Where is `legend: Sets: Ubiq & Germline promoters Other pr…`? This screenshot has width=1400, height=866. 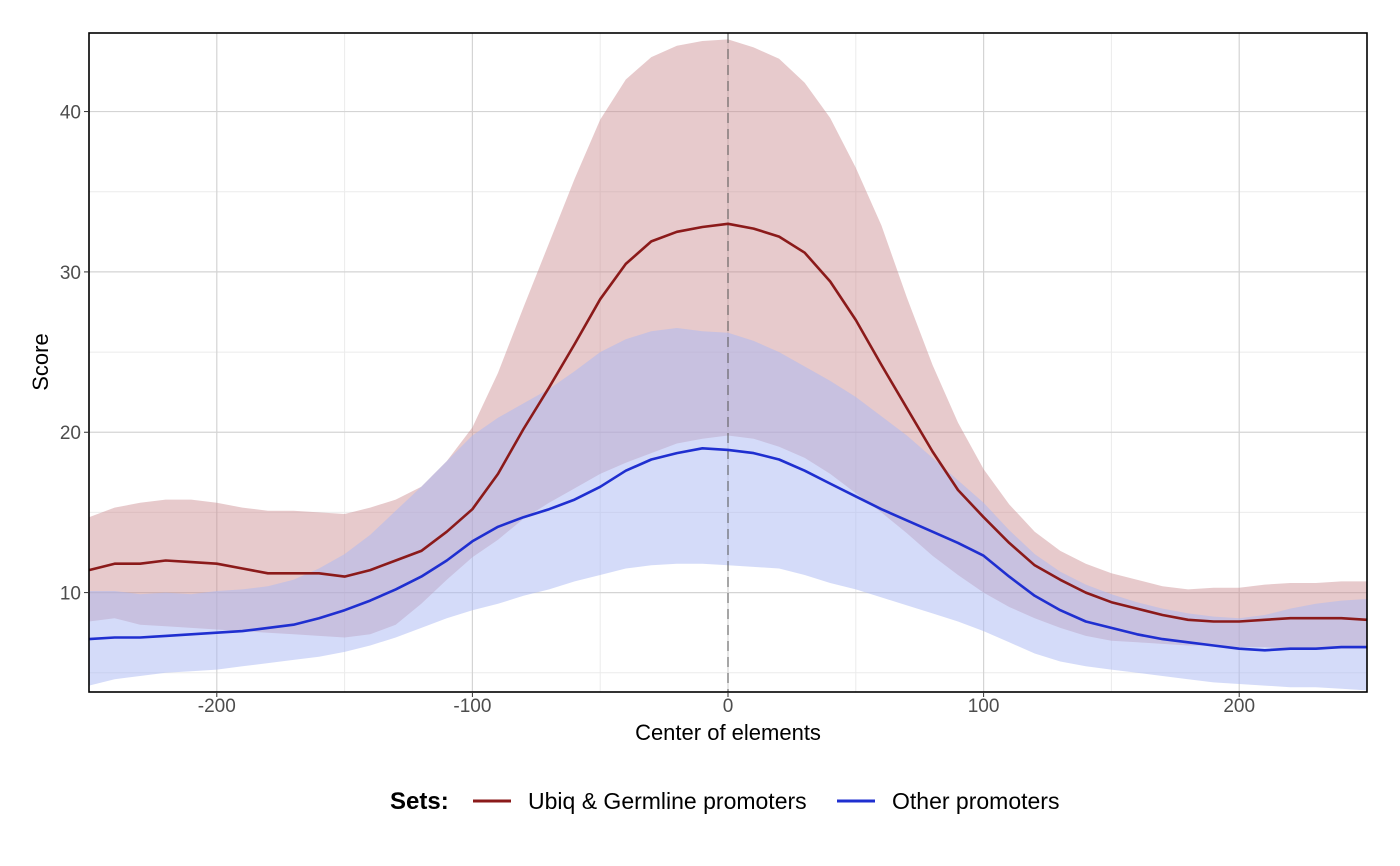 legend: Sets: Ubiq & Germline promoters Other pr… is located at coordinates (724, 801).